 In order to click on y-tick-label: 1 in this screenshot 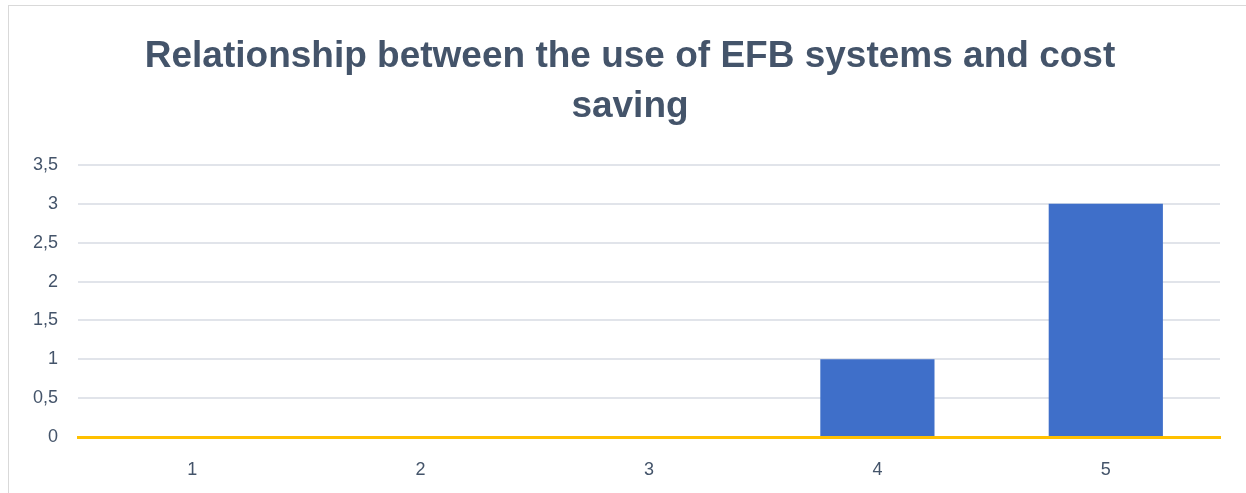, I will do `click(53, 358)`.